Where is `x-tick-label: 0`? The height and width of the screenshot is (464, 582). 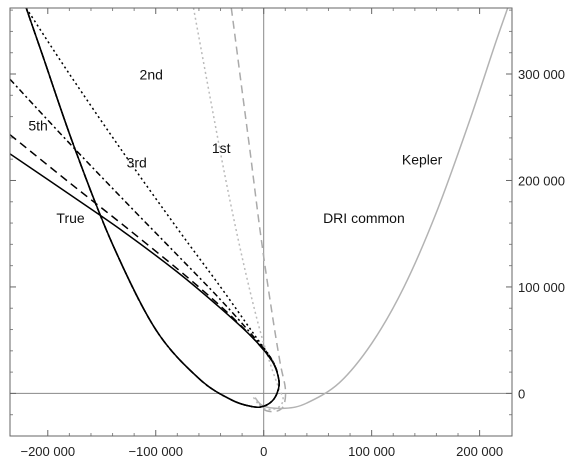
x-tick-label: 0 is located at coordinates (263, 451).